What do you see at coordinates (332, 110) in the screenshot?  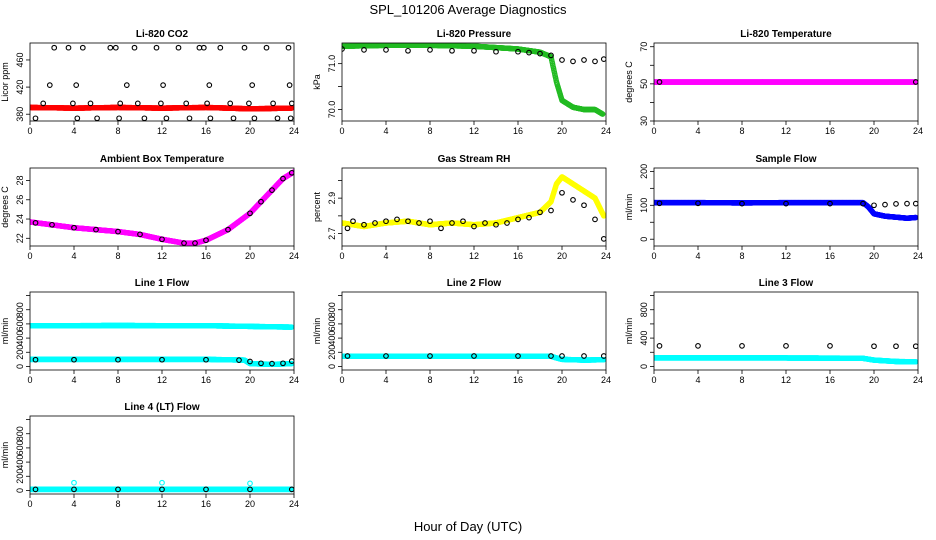 I see `y-tick-label: 70.0` at bounding box center [332, 110].